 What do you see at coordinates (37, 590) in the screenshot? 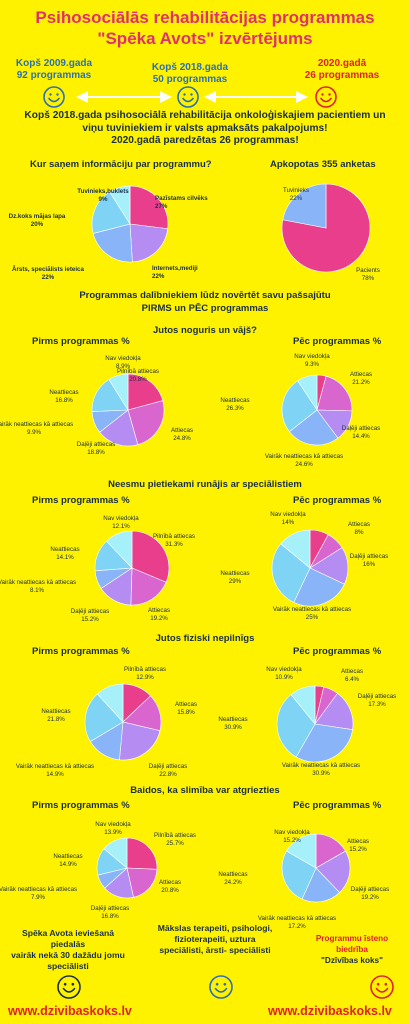
I see `slice-value: 8.1%` at bounding box center [37, 590].